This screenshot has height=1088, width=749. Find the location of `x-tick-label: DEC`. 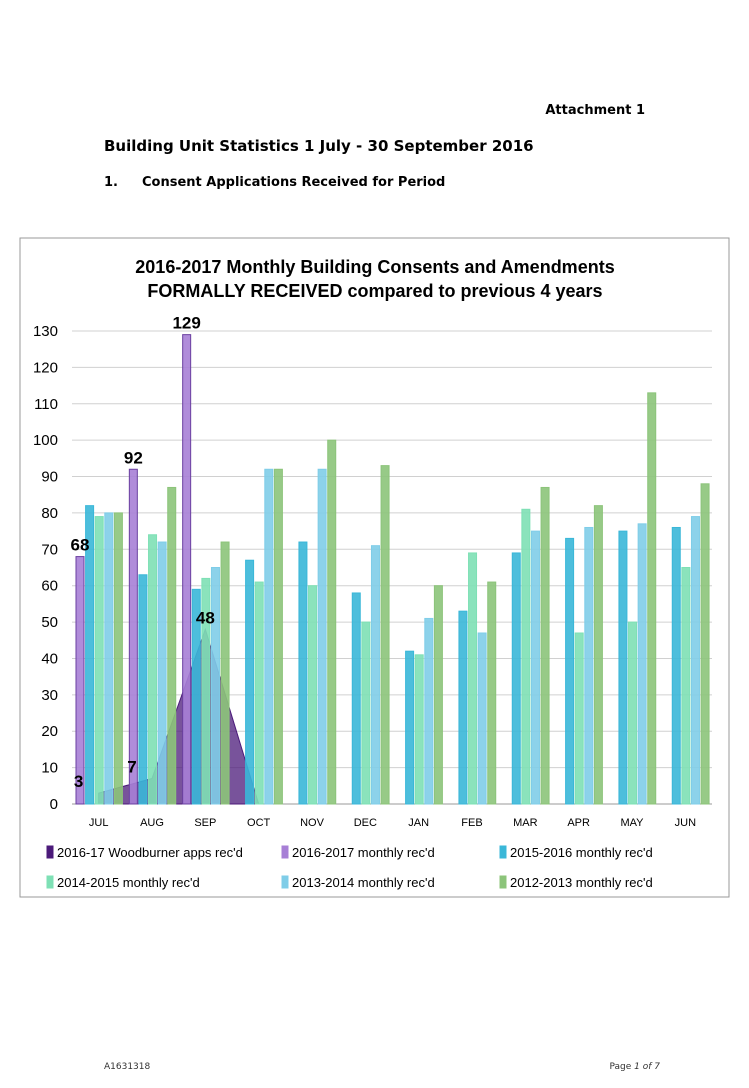

x-tick-label: DEC is located at coordinates (365, 823).